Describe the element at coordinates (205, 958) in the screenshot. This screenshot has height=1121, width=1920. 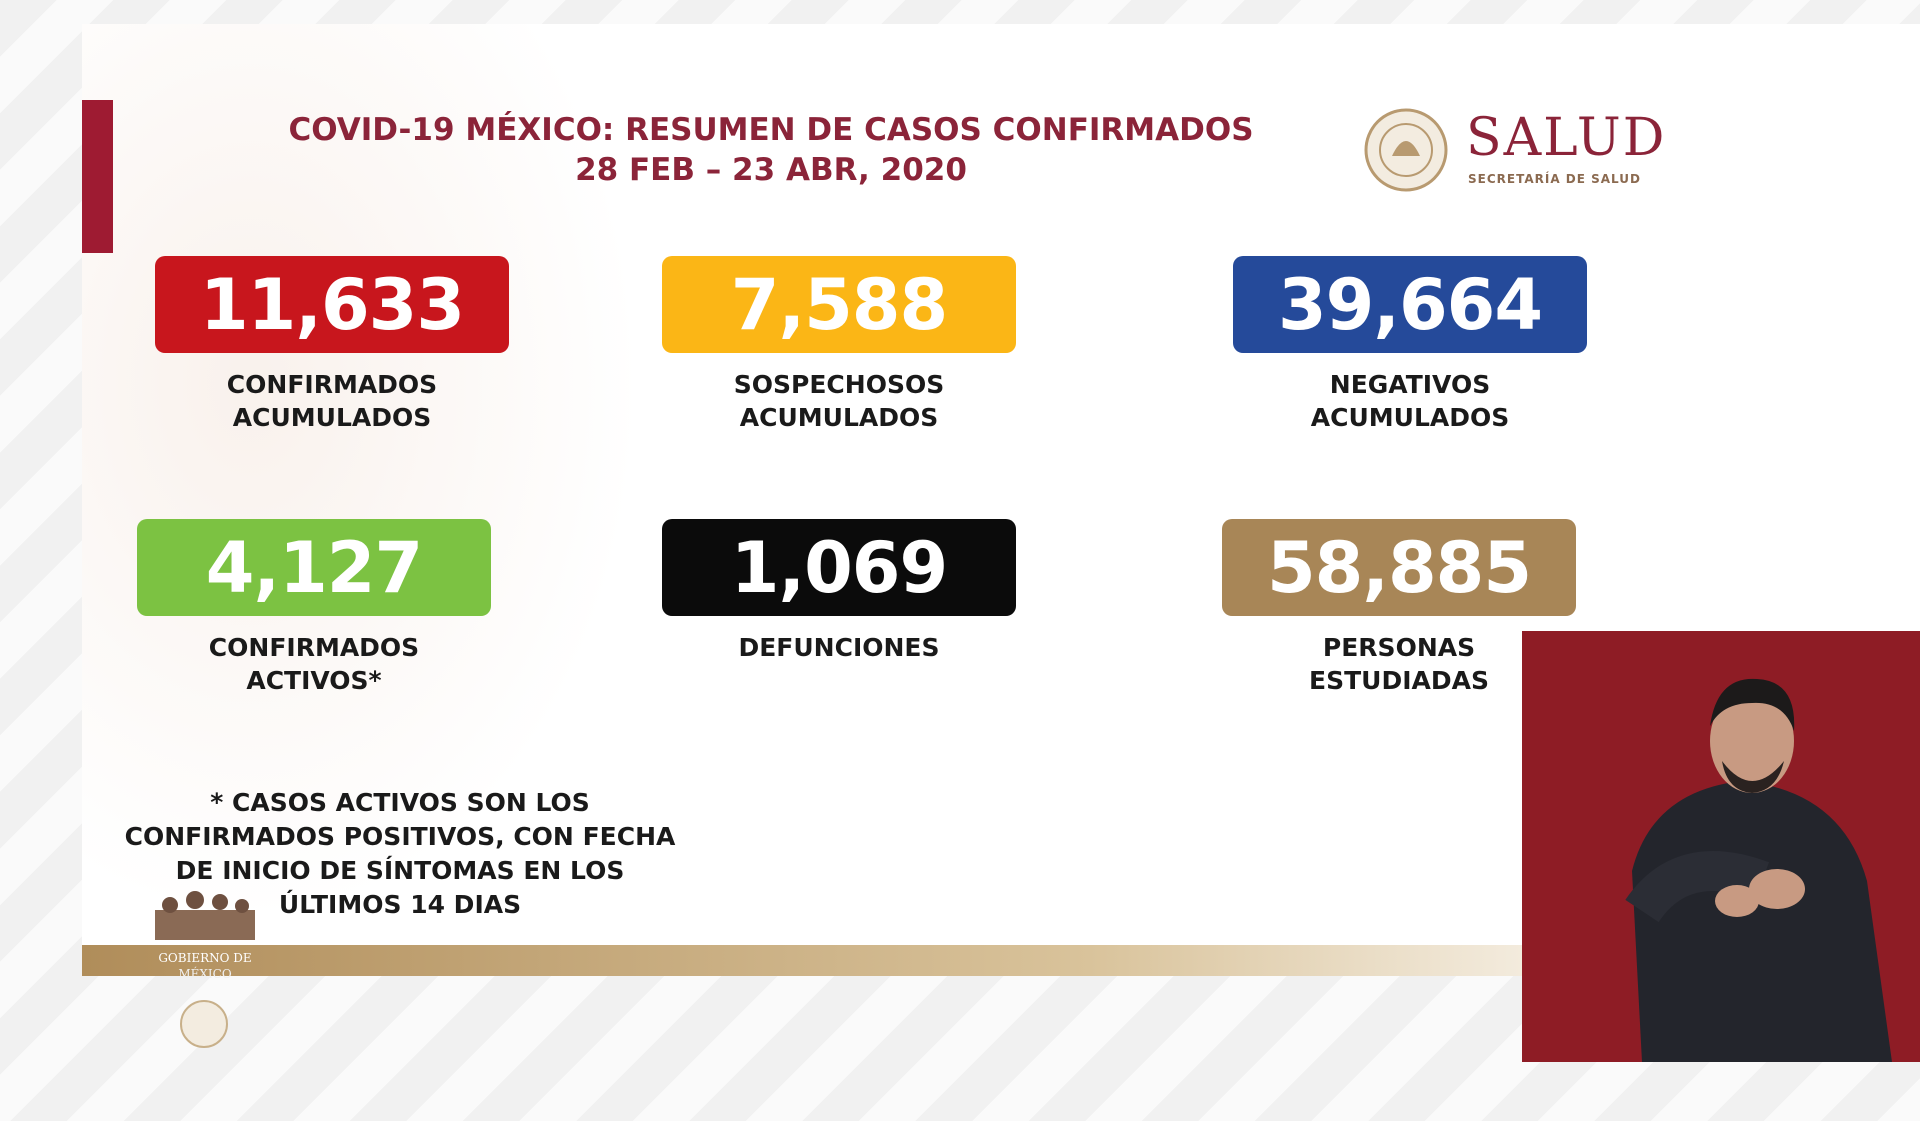
I see `footer-brand-line: GOBIERNO DE` at that location.